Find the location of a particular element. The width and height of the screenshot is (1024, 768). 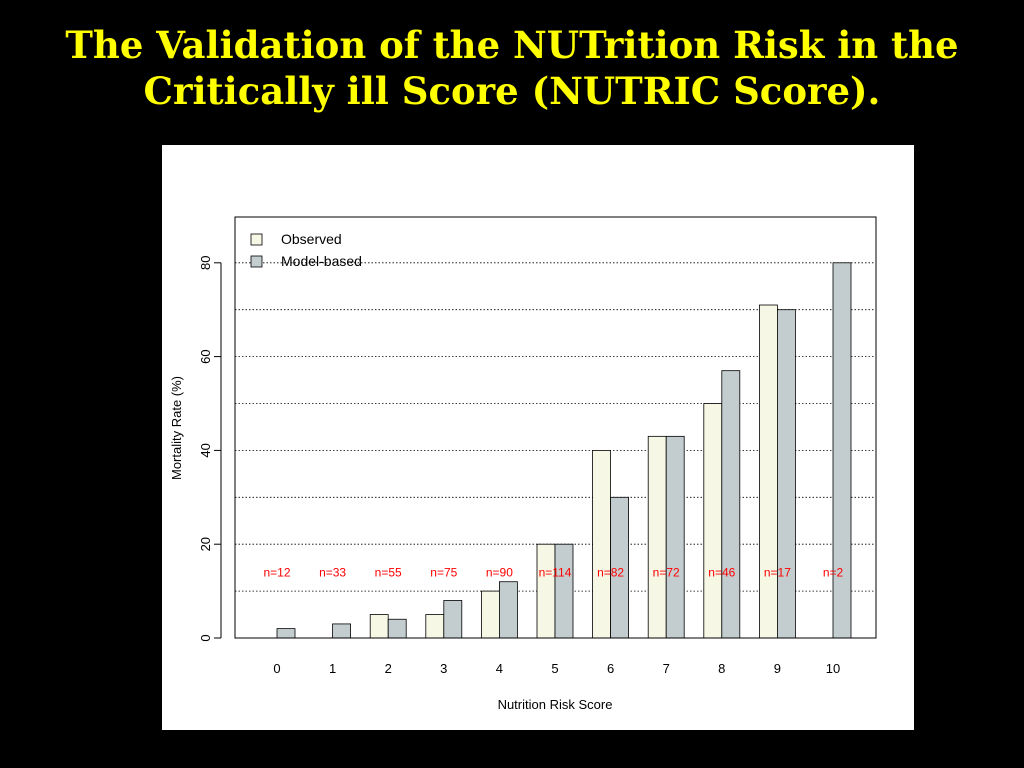

x-tick-label: 9 is located at coordinates (777, 668).